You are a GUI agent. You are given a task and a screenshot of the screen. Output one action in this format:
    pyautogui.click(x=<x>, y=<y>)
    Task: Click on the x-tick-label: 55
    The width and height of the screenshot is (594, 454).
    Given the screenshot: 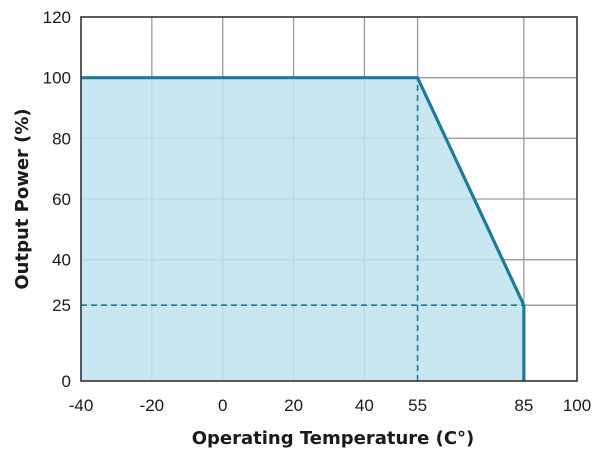 What is the action you would take?
    pyautogui.click(x=417, y=405)
    